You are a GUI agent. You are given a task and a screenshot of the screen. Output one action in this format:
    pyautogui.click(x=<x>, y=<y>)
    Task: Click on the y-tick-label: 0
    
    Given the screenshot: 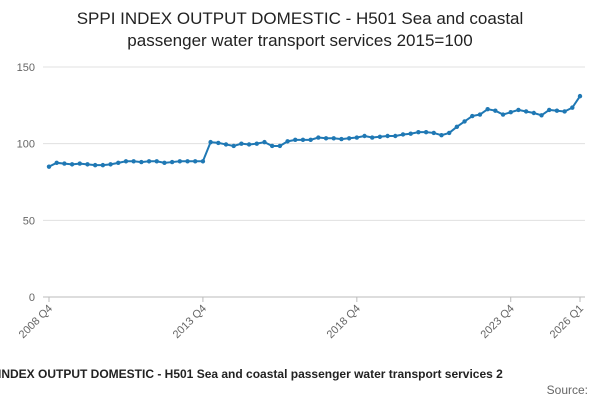 What is the action you would take?
    pyautogui.click(x=32, y=298)
    